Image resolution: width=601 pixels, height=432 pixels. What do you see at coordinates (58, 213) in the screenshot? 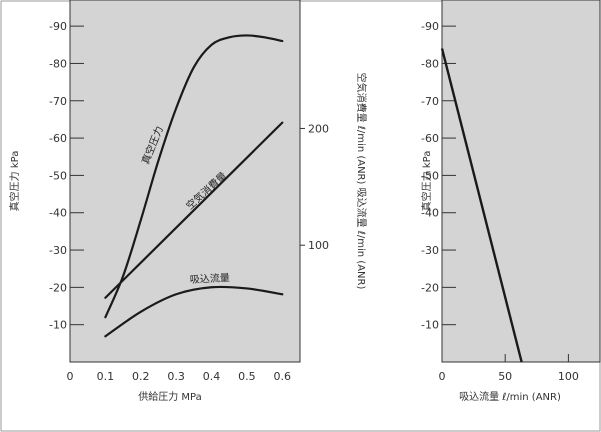
I see `left-y-tick-label: -40` at bounding box center [58, 213].